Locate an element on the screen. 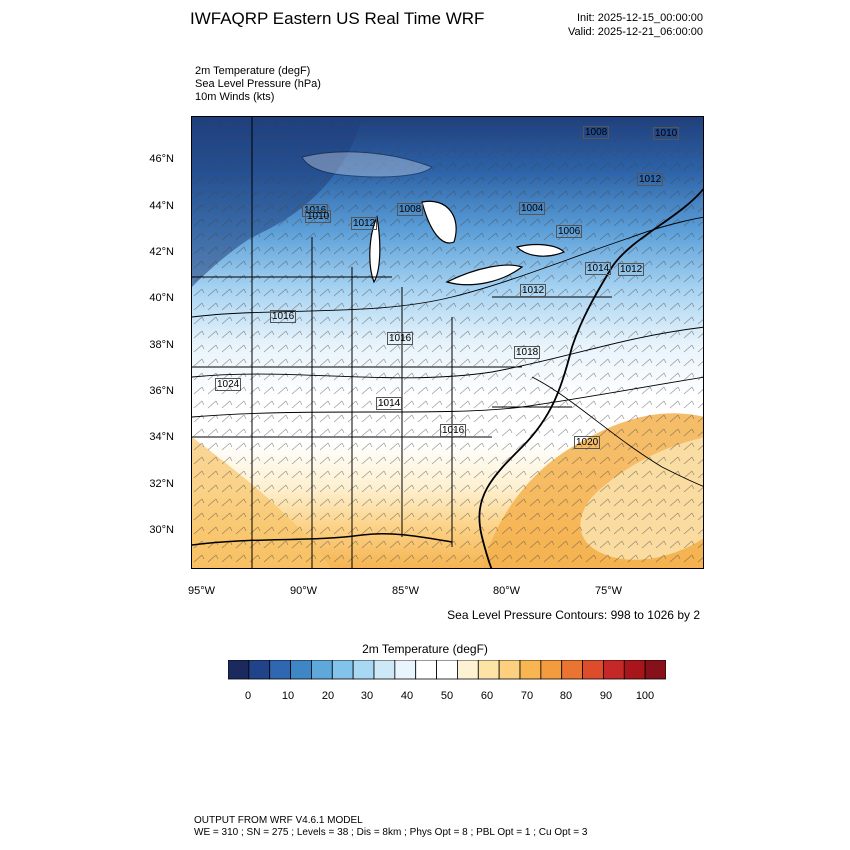 The height and width of the screenshot is (850, 850). pressure-contour-label: 1018 is located at coordinates (527, 352).